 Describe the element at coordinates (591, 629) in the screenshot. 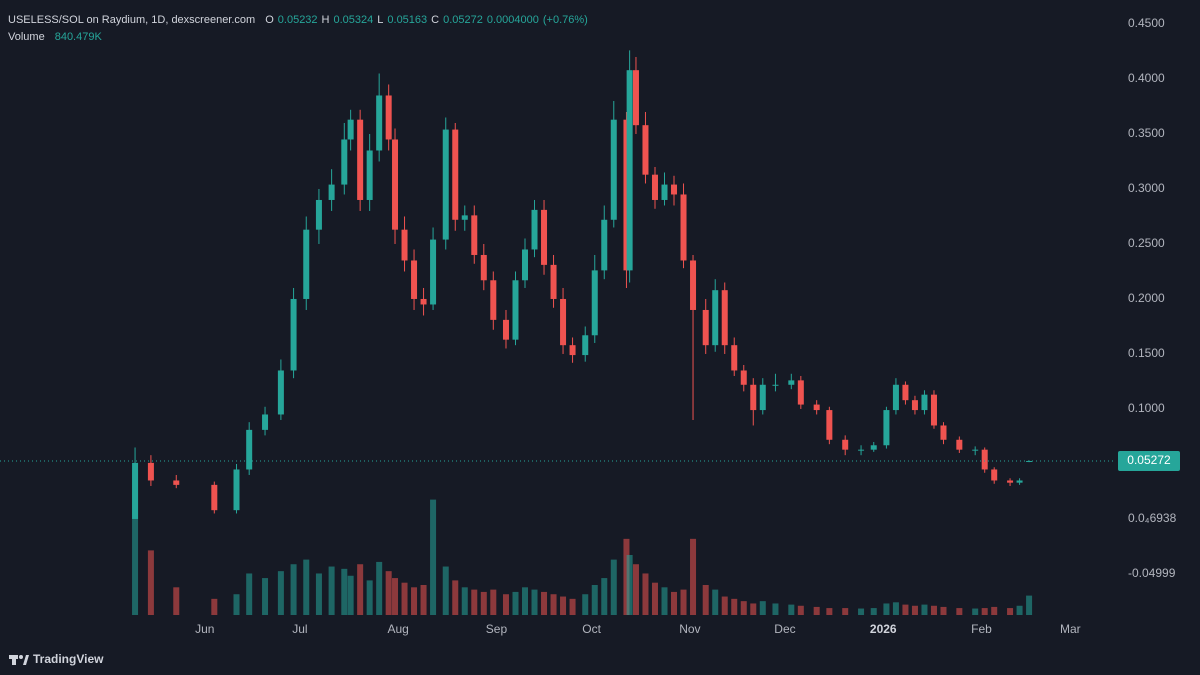

I see `x-tick-label: Oct` at that location.